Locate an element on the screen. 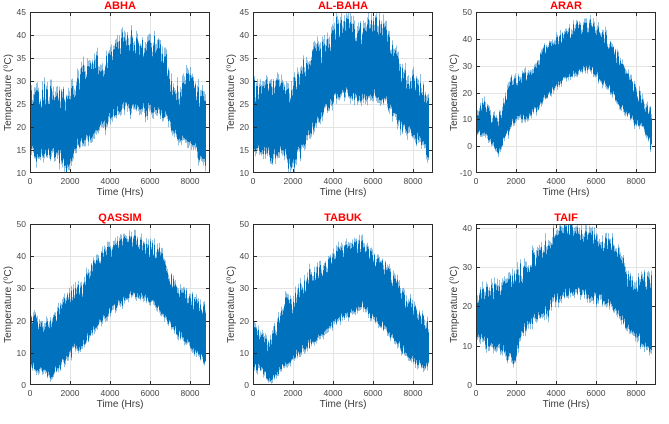 This screenshot has width=669, height=424. subplot-title: QASSIM is located at coordinates (120, 218).